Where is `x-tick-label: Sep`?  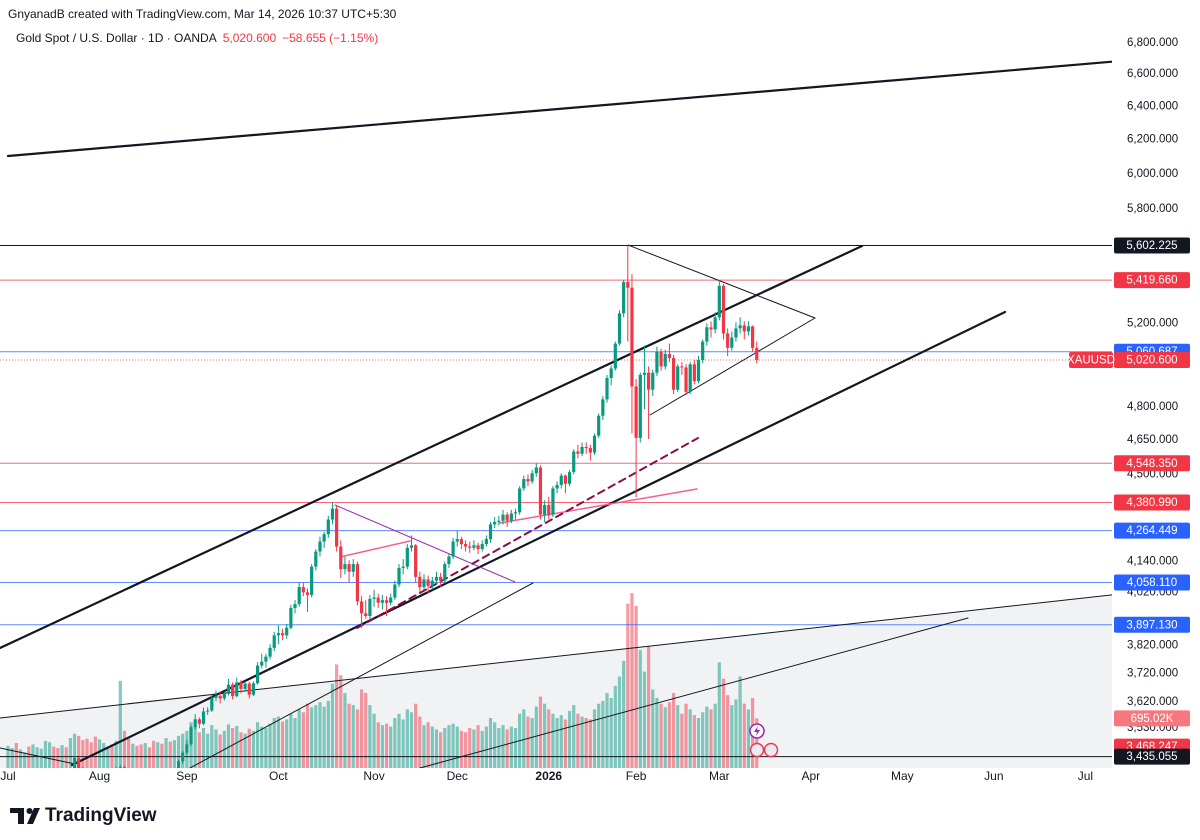 x-tick-label: Sep is located at coordinates (187, 776).